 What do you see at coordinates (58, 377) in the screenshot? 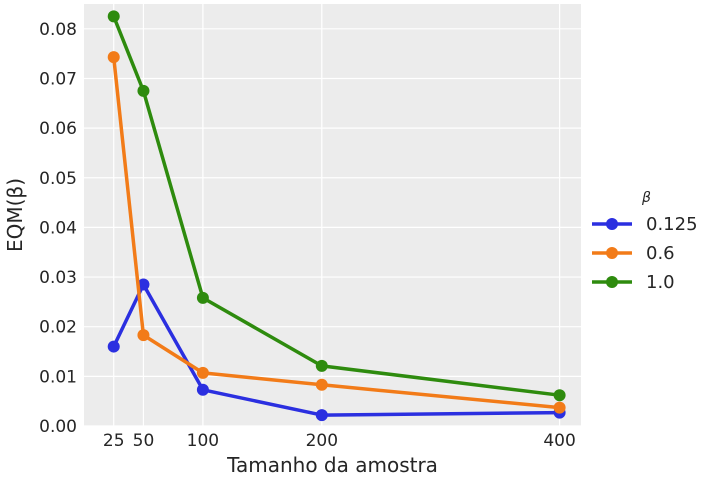
I see `y-tick-label: 0.01` at bounding box center [58, 377].